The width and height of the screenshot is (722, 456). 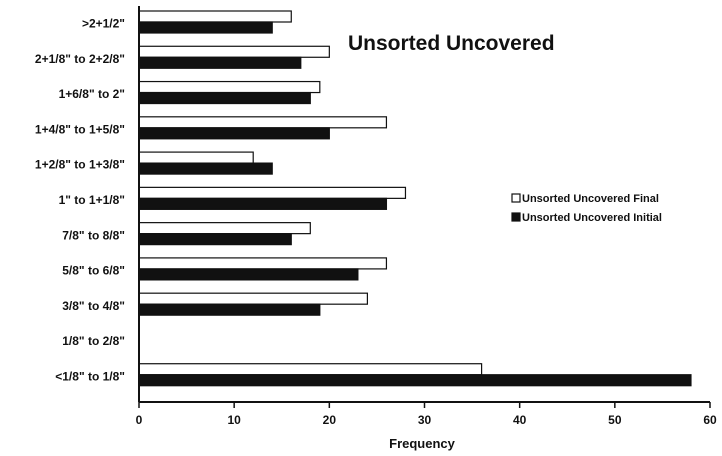 I want to click on category-label-6: 7/8" to 8/8", so click(x=93, y=235).